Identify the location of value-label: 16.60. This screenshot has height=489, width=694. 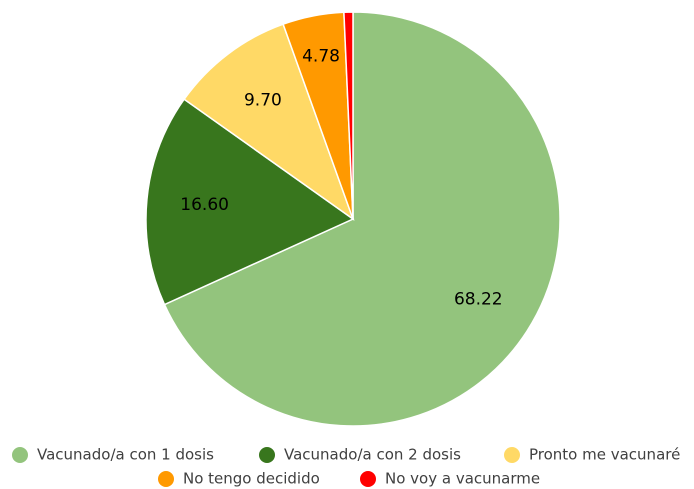
(204, 205).